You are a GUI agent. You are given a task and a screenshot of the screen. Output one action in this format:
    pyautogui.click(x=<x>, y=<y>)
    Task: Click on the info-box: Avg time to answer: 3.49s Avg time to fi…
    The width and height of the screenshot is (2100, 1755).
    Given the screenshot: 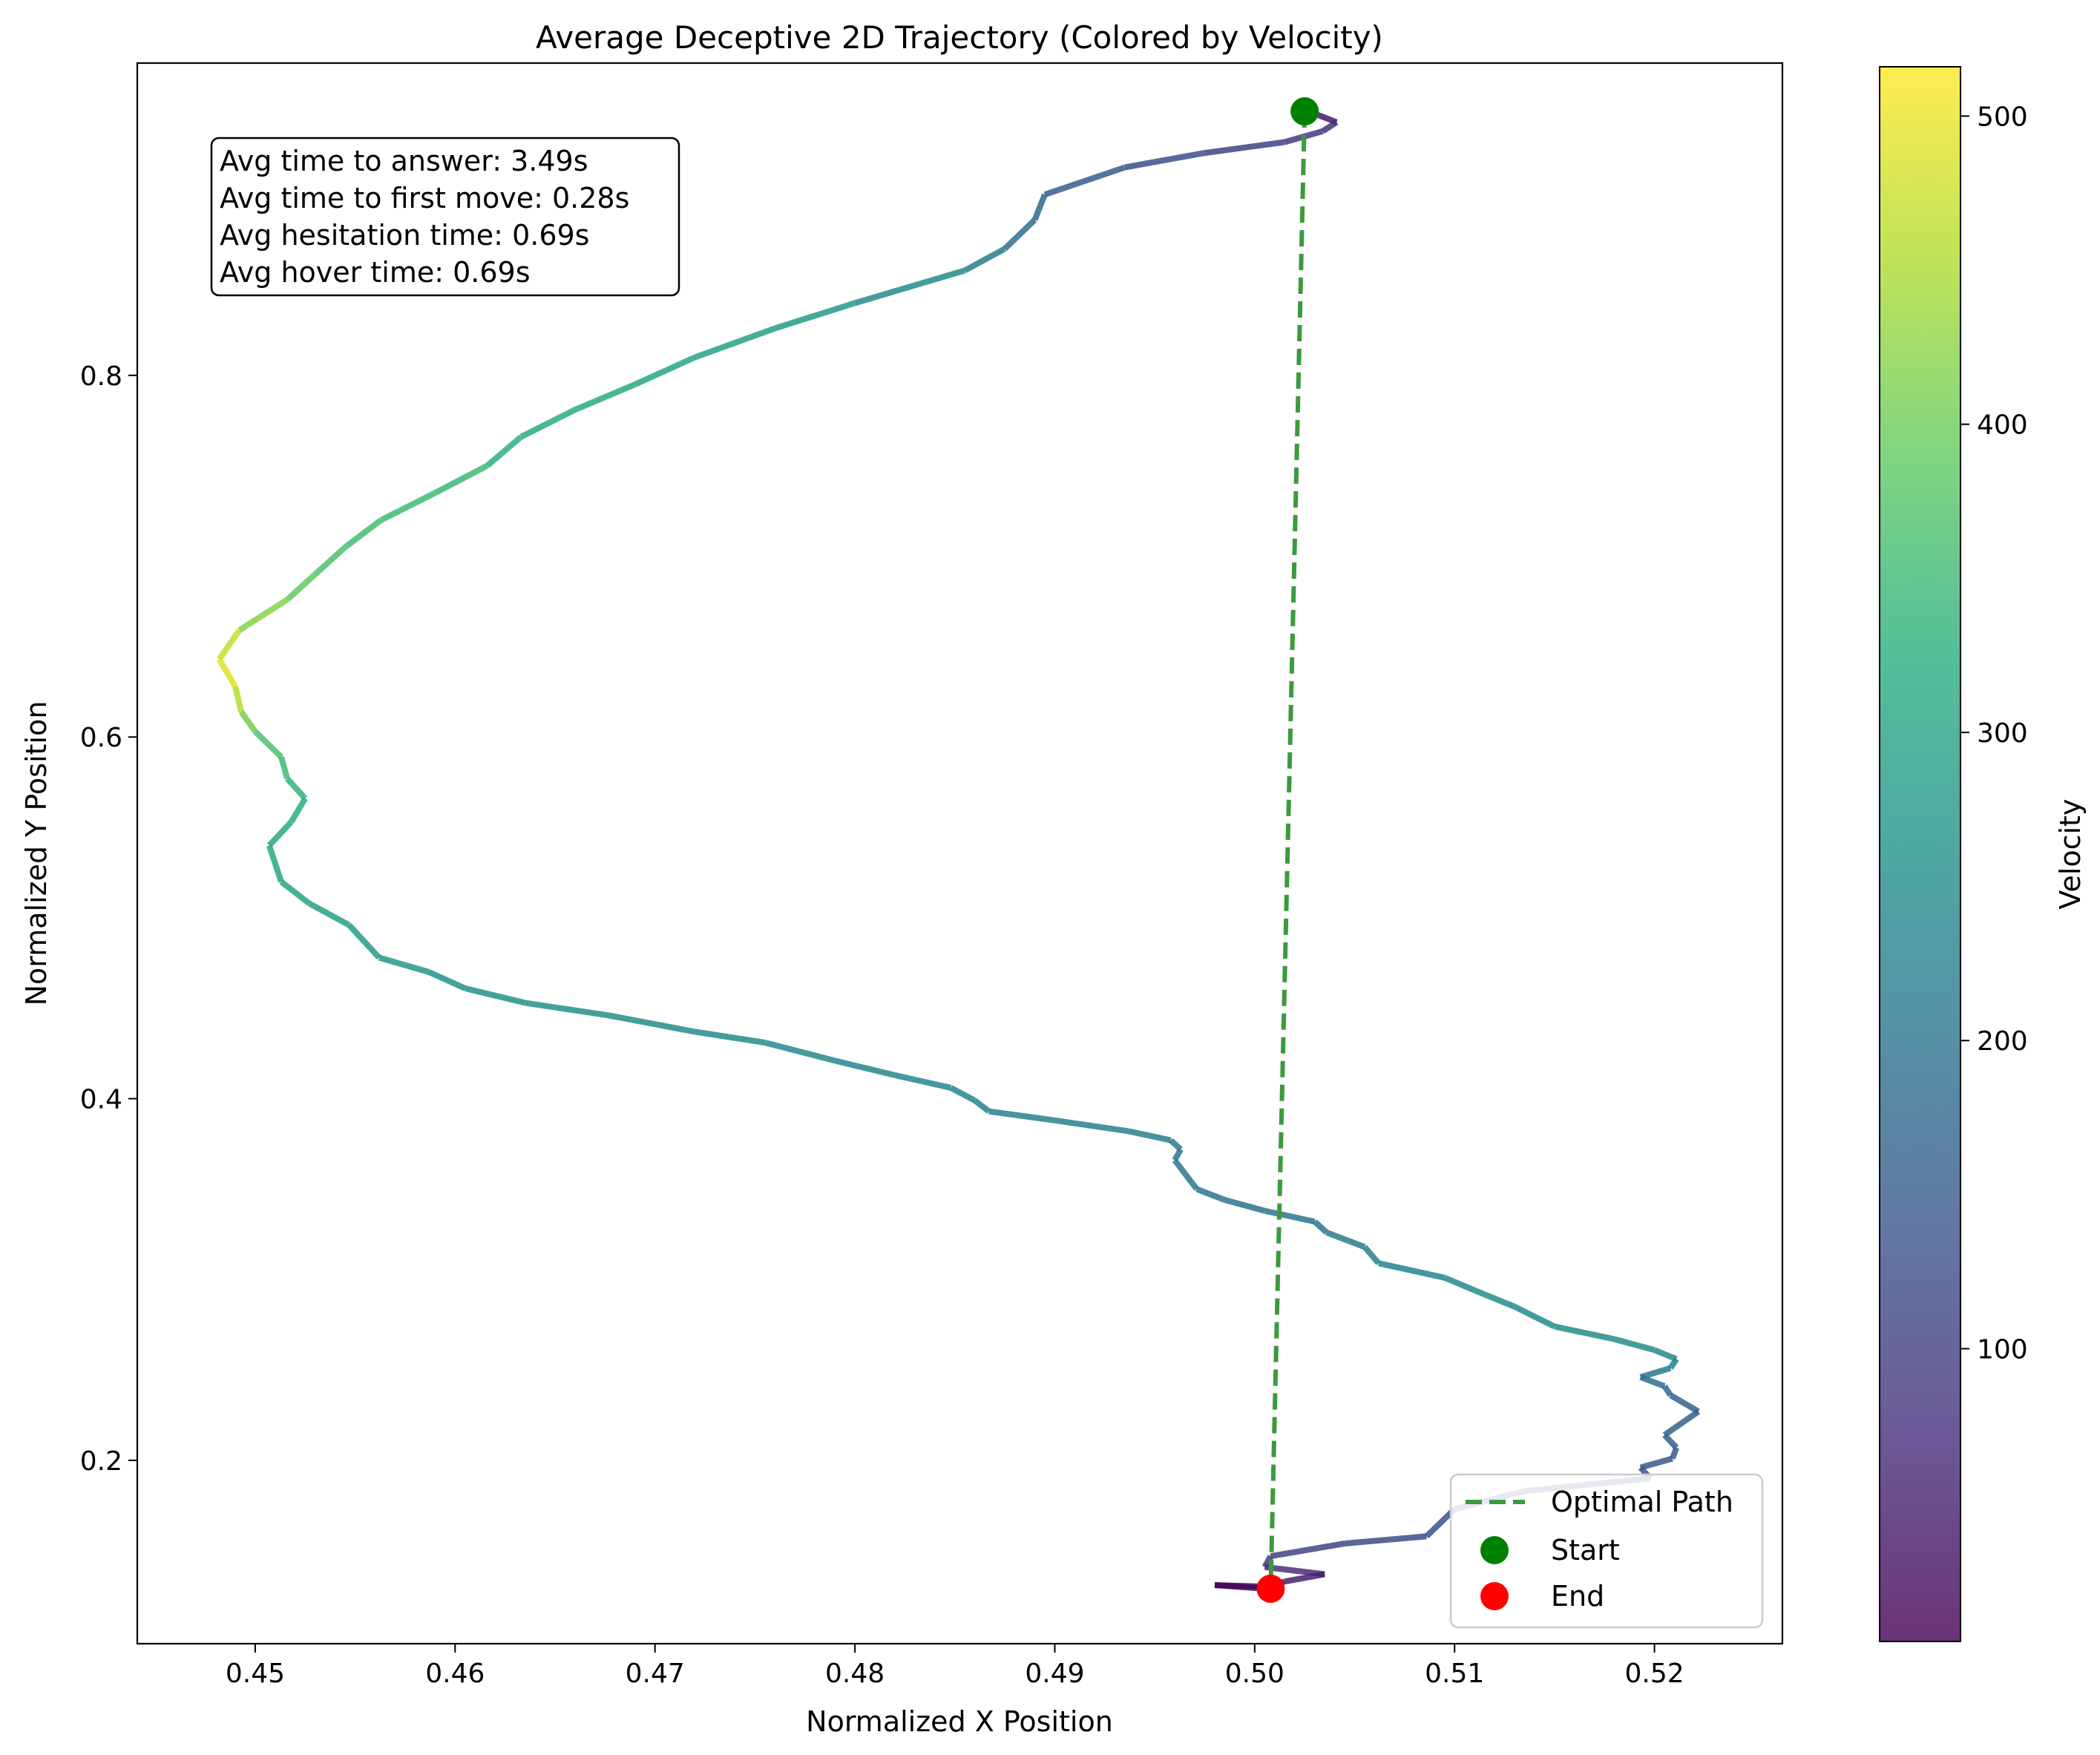 What is the action you would take?
    pyautogui.click(x=445, y=217)
    